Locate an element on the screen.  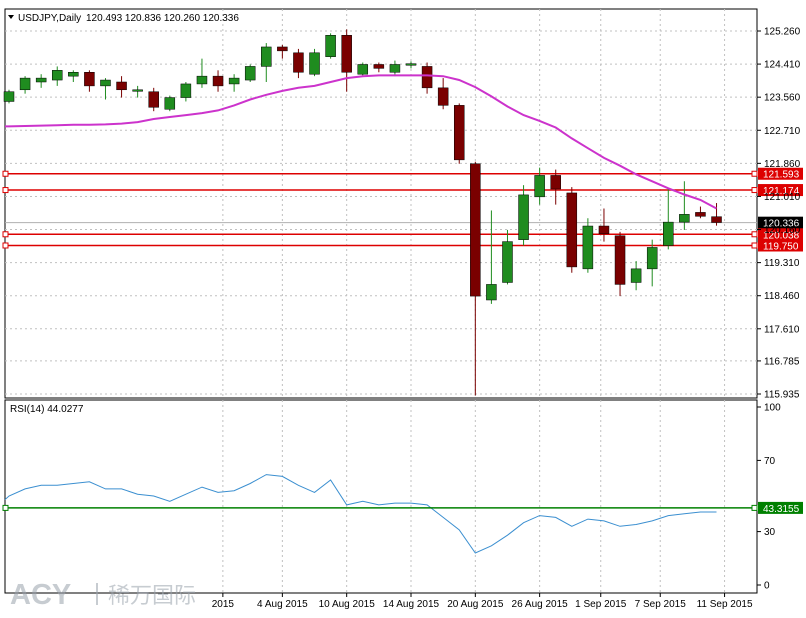
dropdown-arrow-icon is located at coordinates (11, 17).